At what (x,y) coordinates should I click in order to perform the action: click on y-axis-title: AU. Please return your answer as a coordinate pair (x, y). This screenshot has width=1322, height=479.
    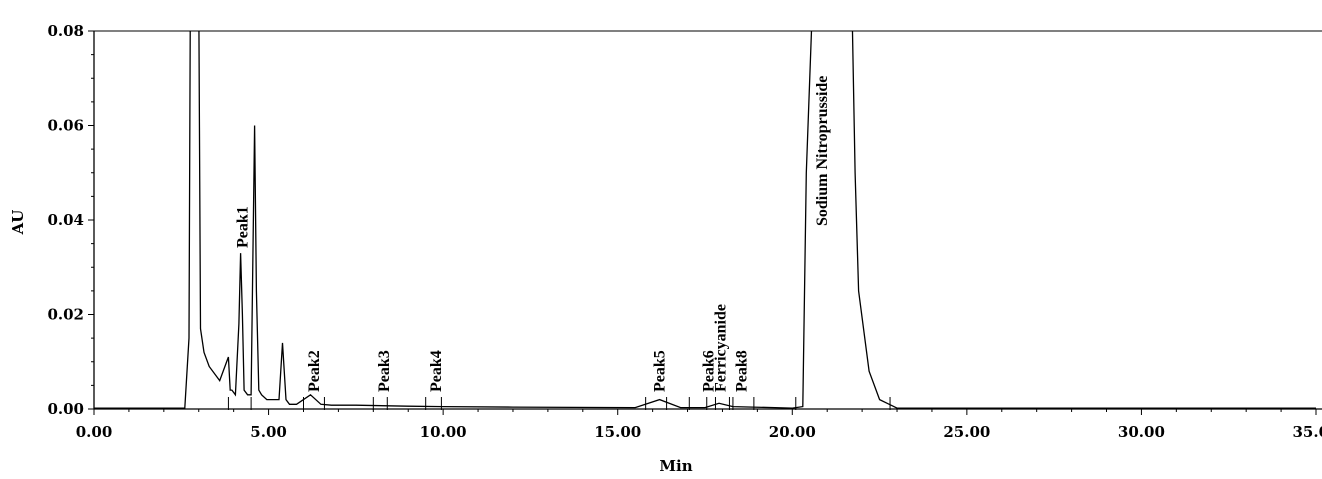
    Looking at the image, I should click on (18, 223).